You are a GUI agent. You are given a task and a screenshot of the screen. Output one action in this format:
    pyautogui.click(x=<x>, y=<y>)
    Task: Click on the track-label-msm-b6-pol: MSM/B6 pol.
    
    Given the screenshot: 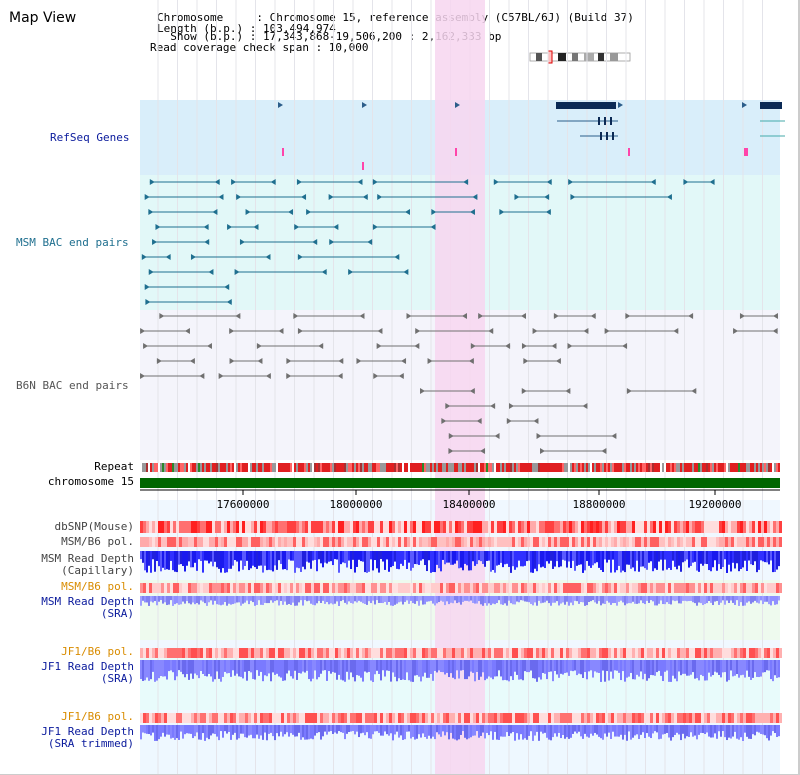 What is the action you would take?
    pyautogui.click(x=97, y=541)
    